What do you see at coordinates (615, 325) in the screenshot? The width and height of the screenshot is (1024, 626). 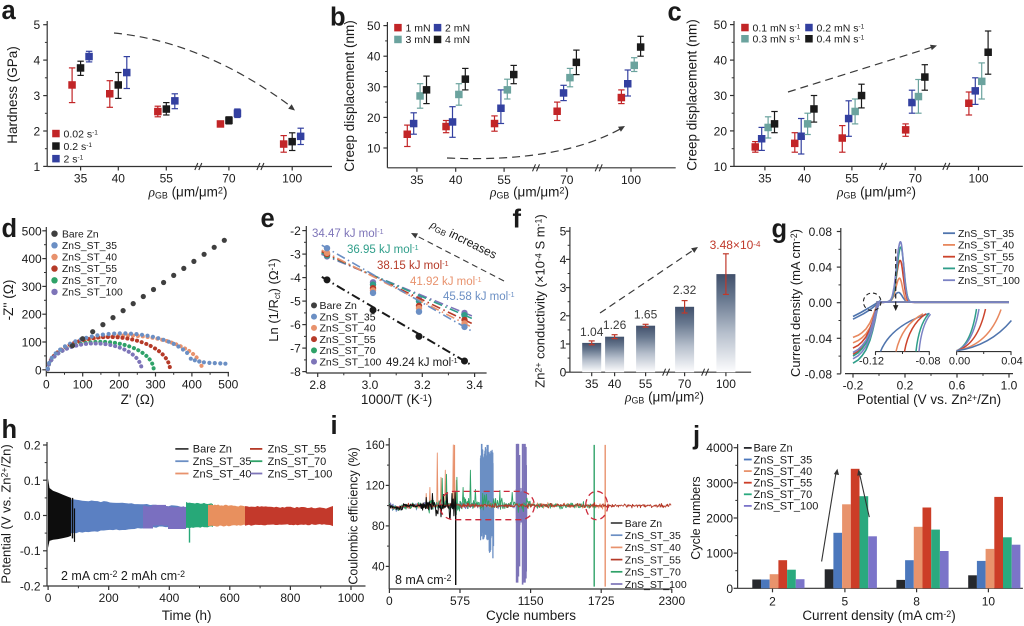 I see `svg-text: 1.26` at bounding box center [615, 325].